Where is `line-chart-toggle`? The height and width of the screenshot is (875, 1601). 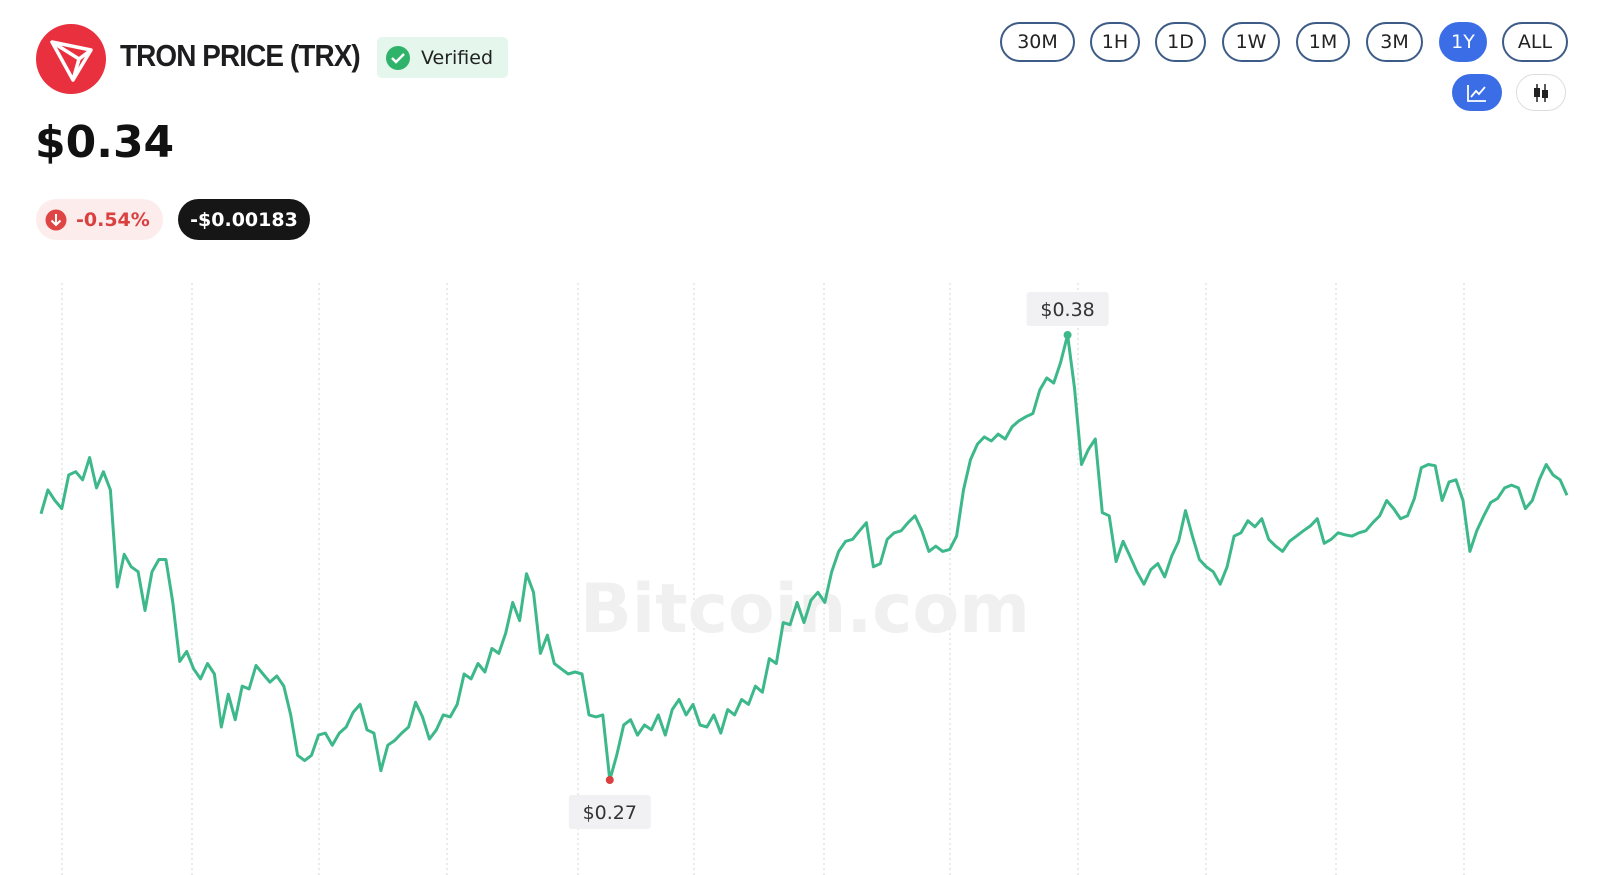 line-chart-toggle is located at coordinates (1477, 92).